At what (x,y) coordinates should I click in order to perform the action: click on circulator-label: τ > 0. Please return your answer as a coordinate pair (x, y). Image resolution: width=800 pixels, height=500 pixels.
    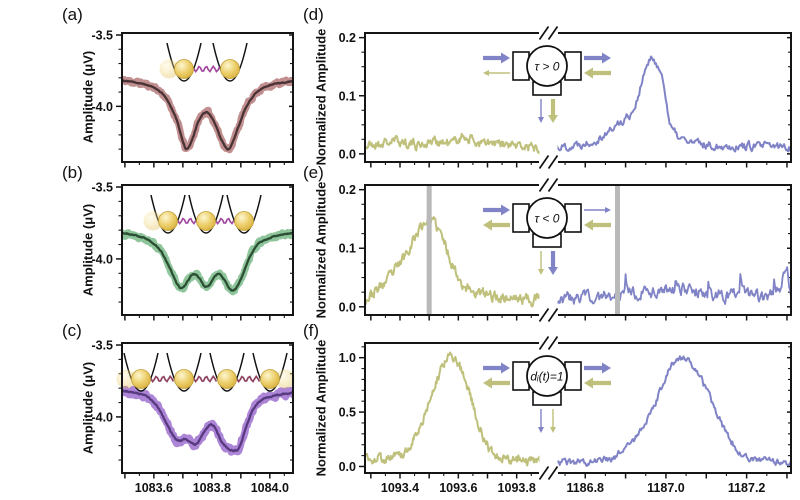
    Looking at the image, I should click on (547, 67).